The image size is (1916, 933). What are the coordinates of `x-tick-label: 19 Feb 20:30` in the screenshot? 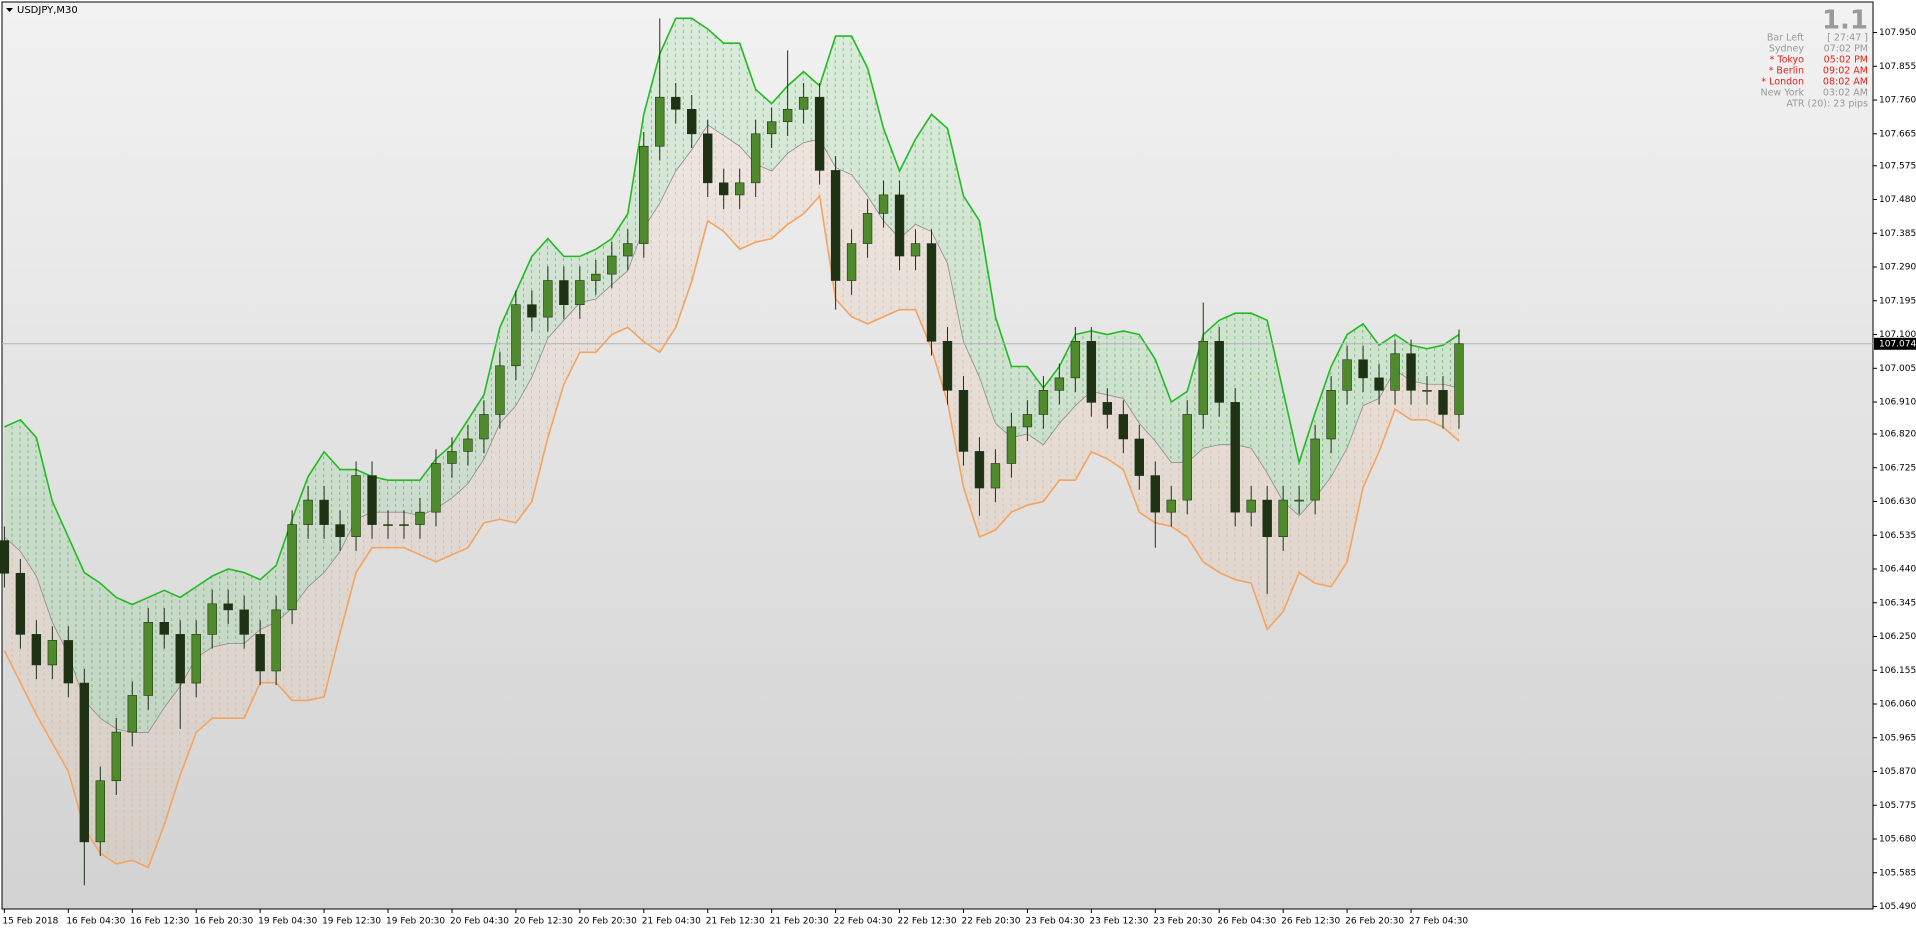 It's located at (415, 922).